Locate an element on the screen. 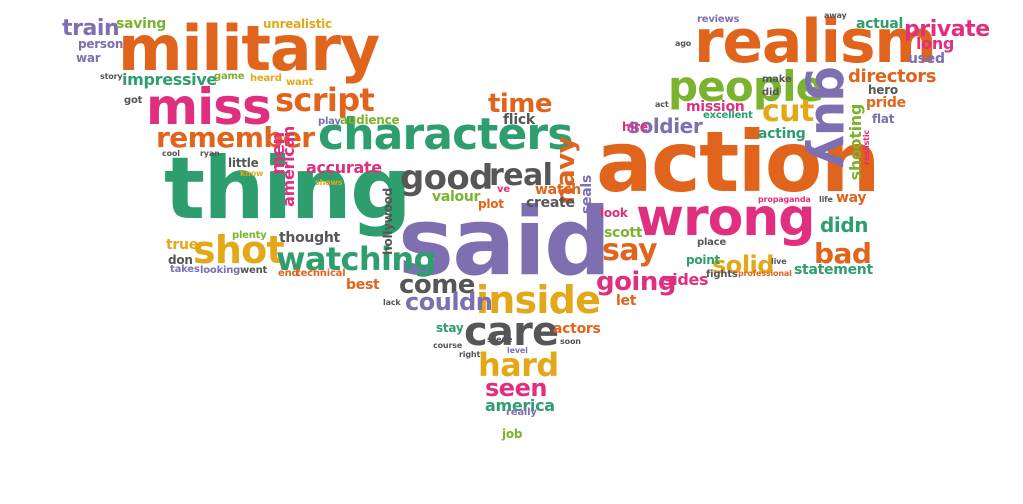 The height and width of the screenshot is (504, 1023). word-fights: fights is located at coordinates (722, 274).